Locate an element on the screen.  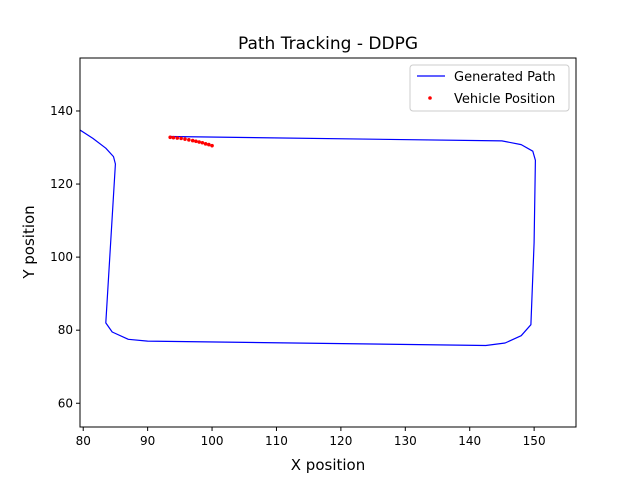
y-axis-ticks: 60 80 100 120 140 is located at coordinates (65, 257).